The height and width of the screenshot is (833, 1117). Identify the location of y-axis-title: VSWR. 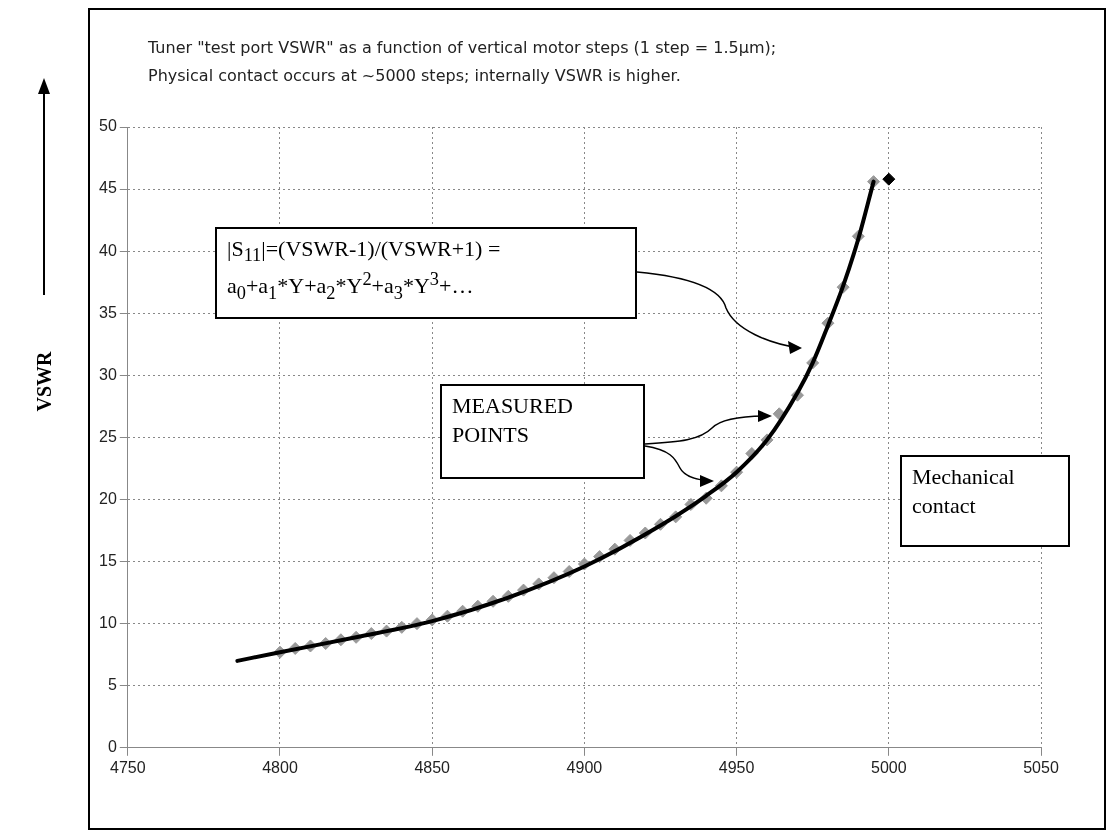
(44, 381).